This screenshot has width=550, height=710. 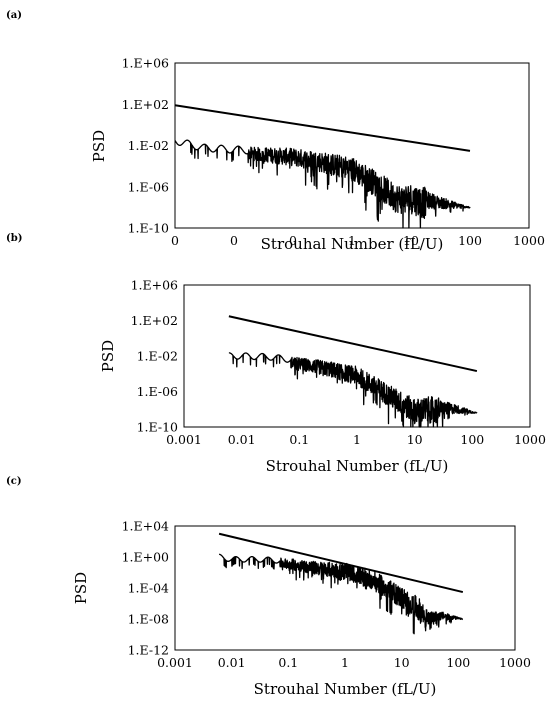 What do you see at coordinates (353, 344) in the screenshot?
I see `reference-slope-line-b` at bounding box center [353, 344].